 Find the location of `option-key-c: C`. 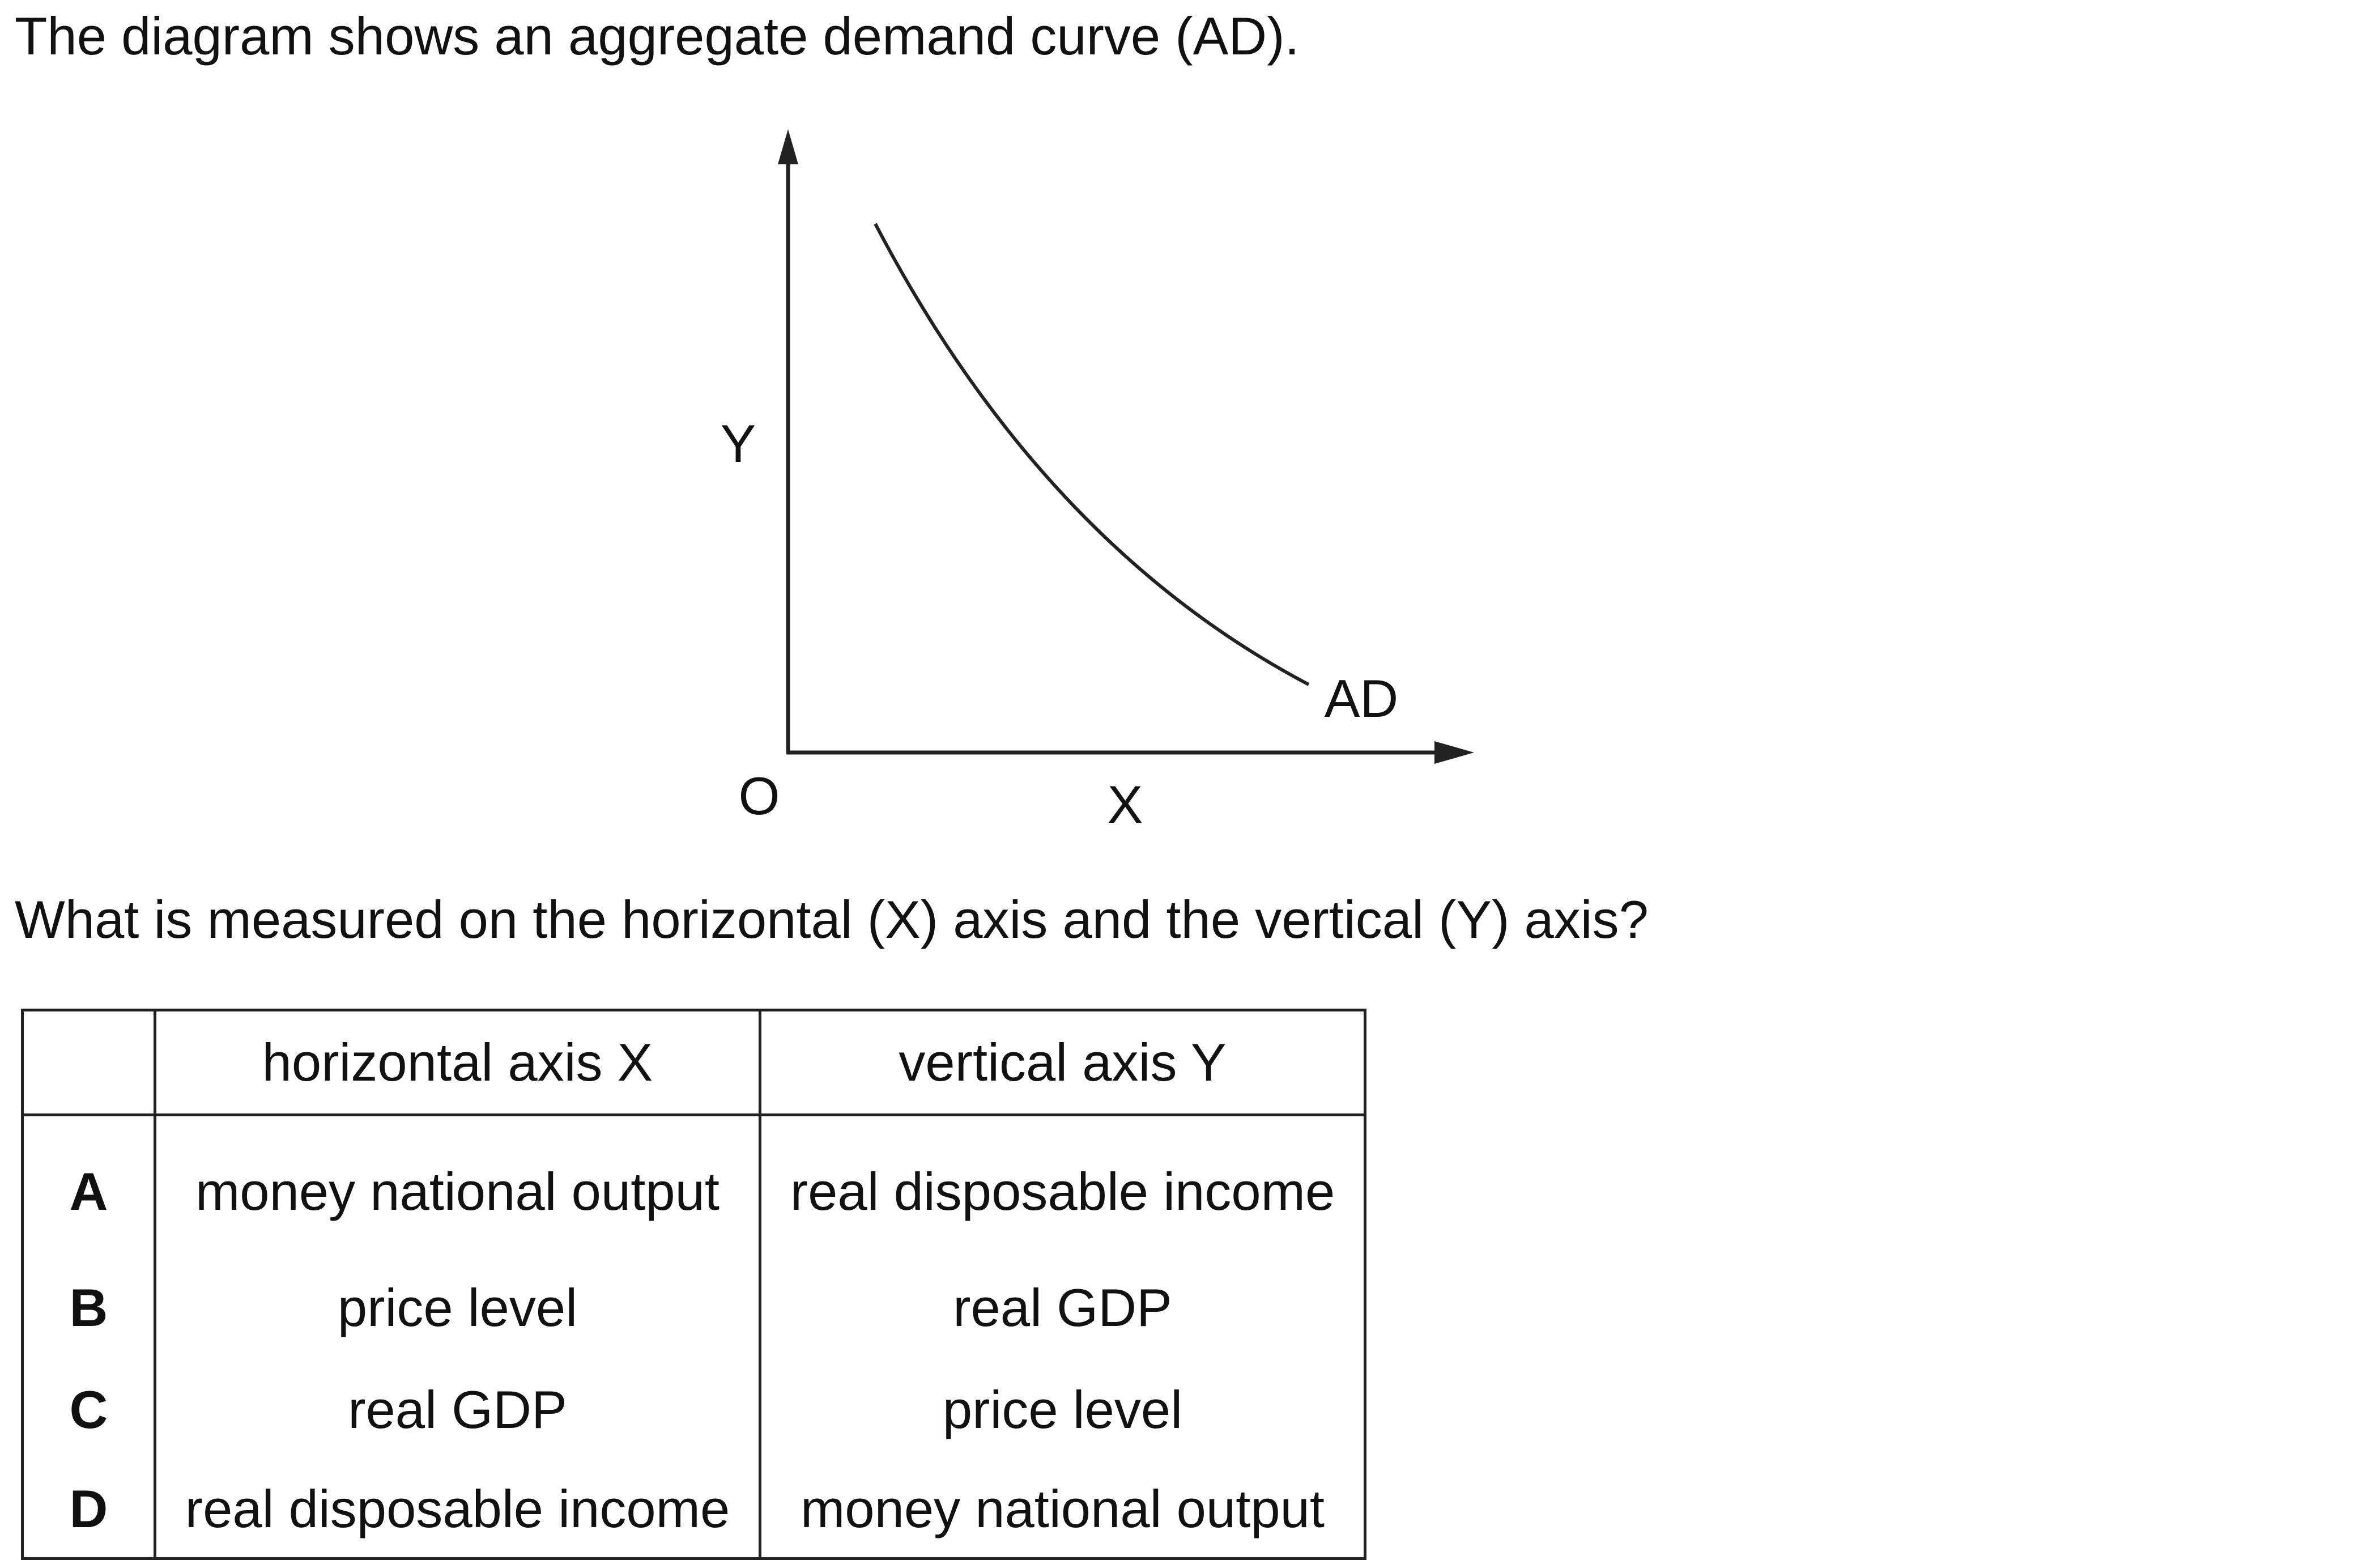

option-key-c: C is located at coordinates (88, 1410).